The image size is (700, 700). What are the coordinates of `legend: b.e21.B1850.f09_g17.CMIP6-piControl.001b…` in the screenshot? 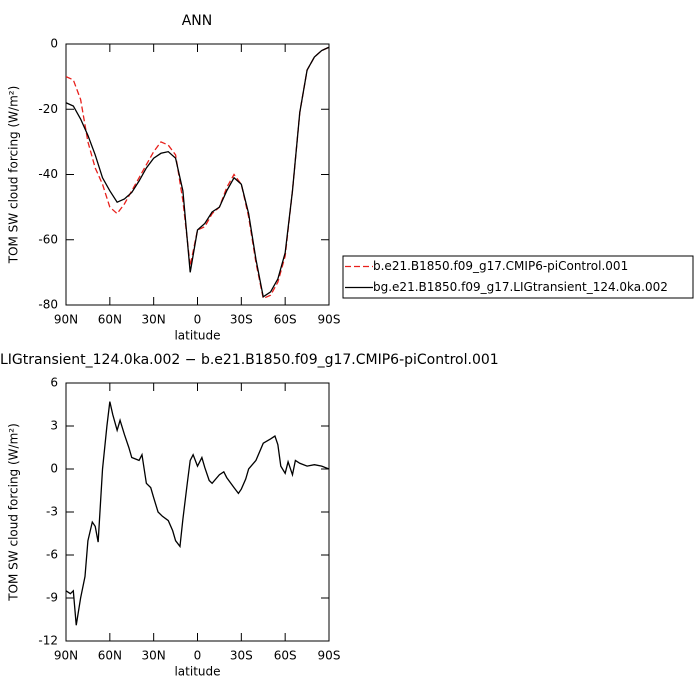 It's located at (518, 277).